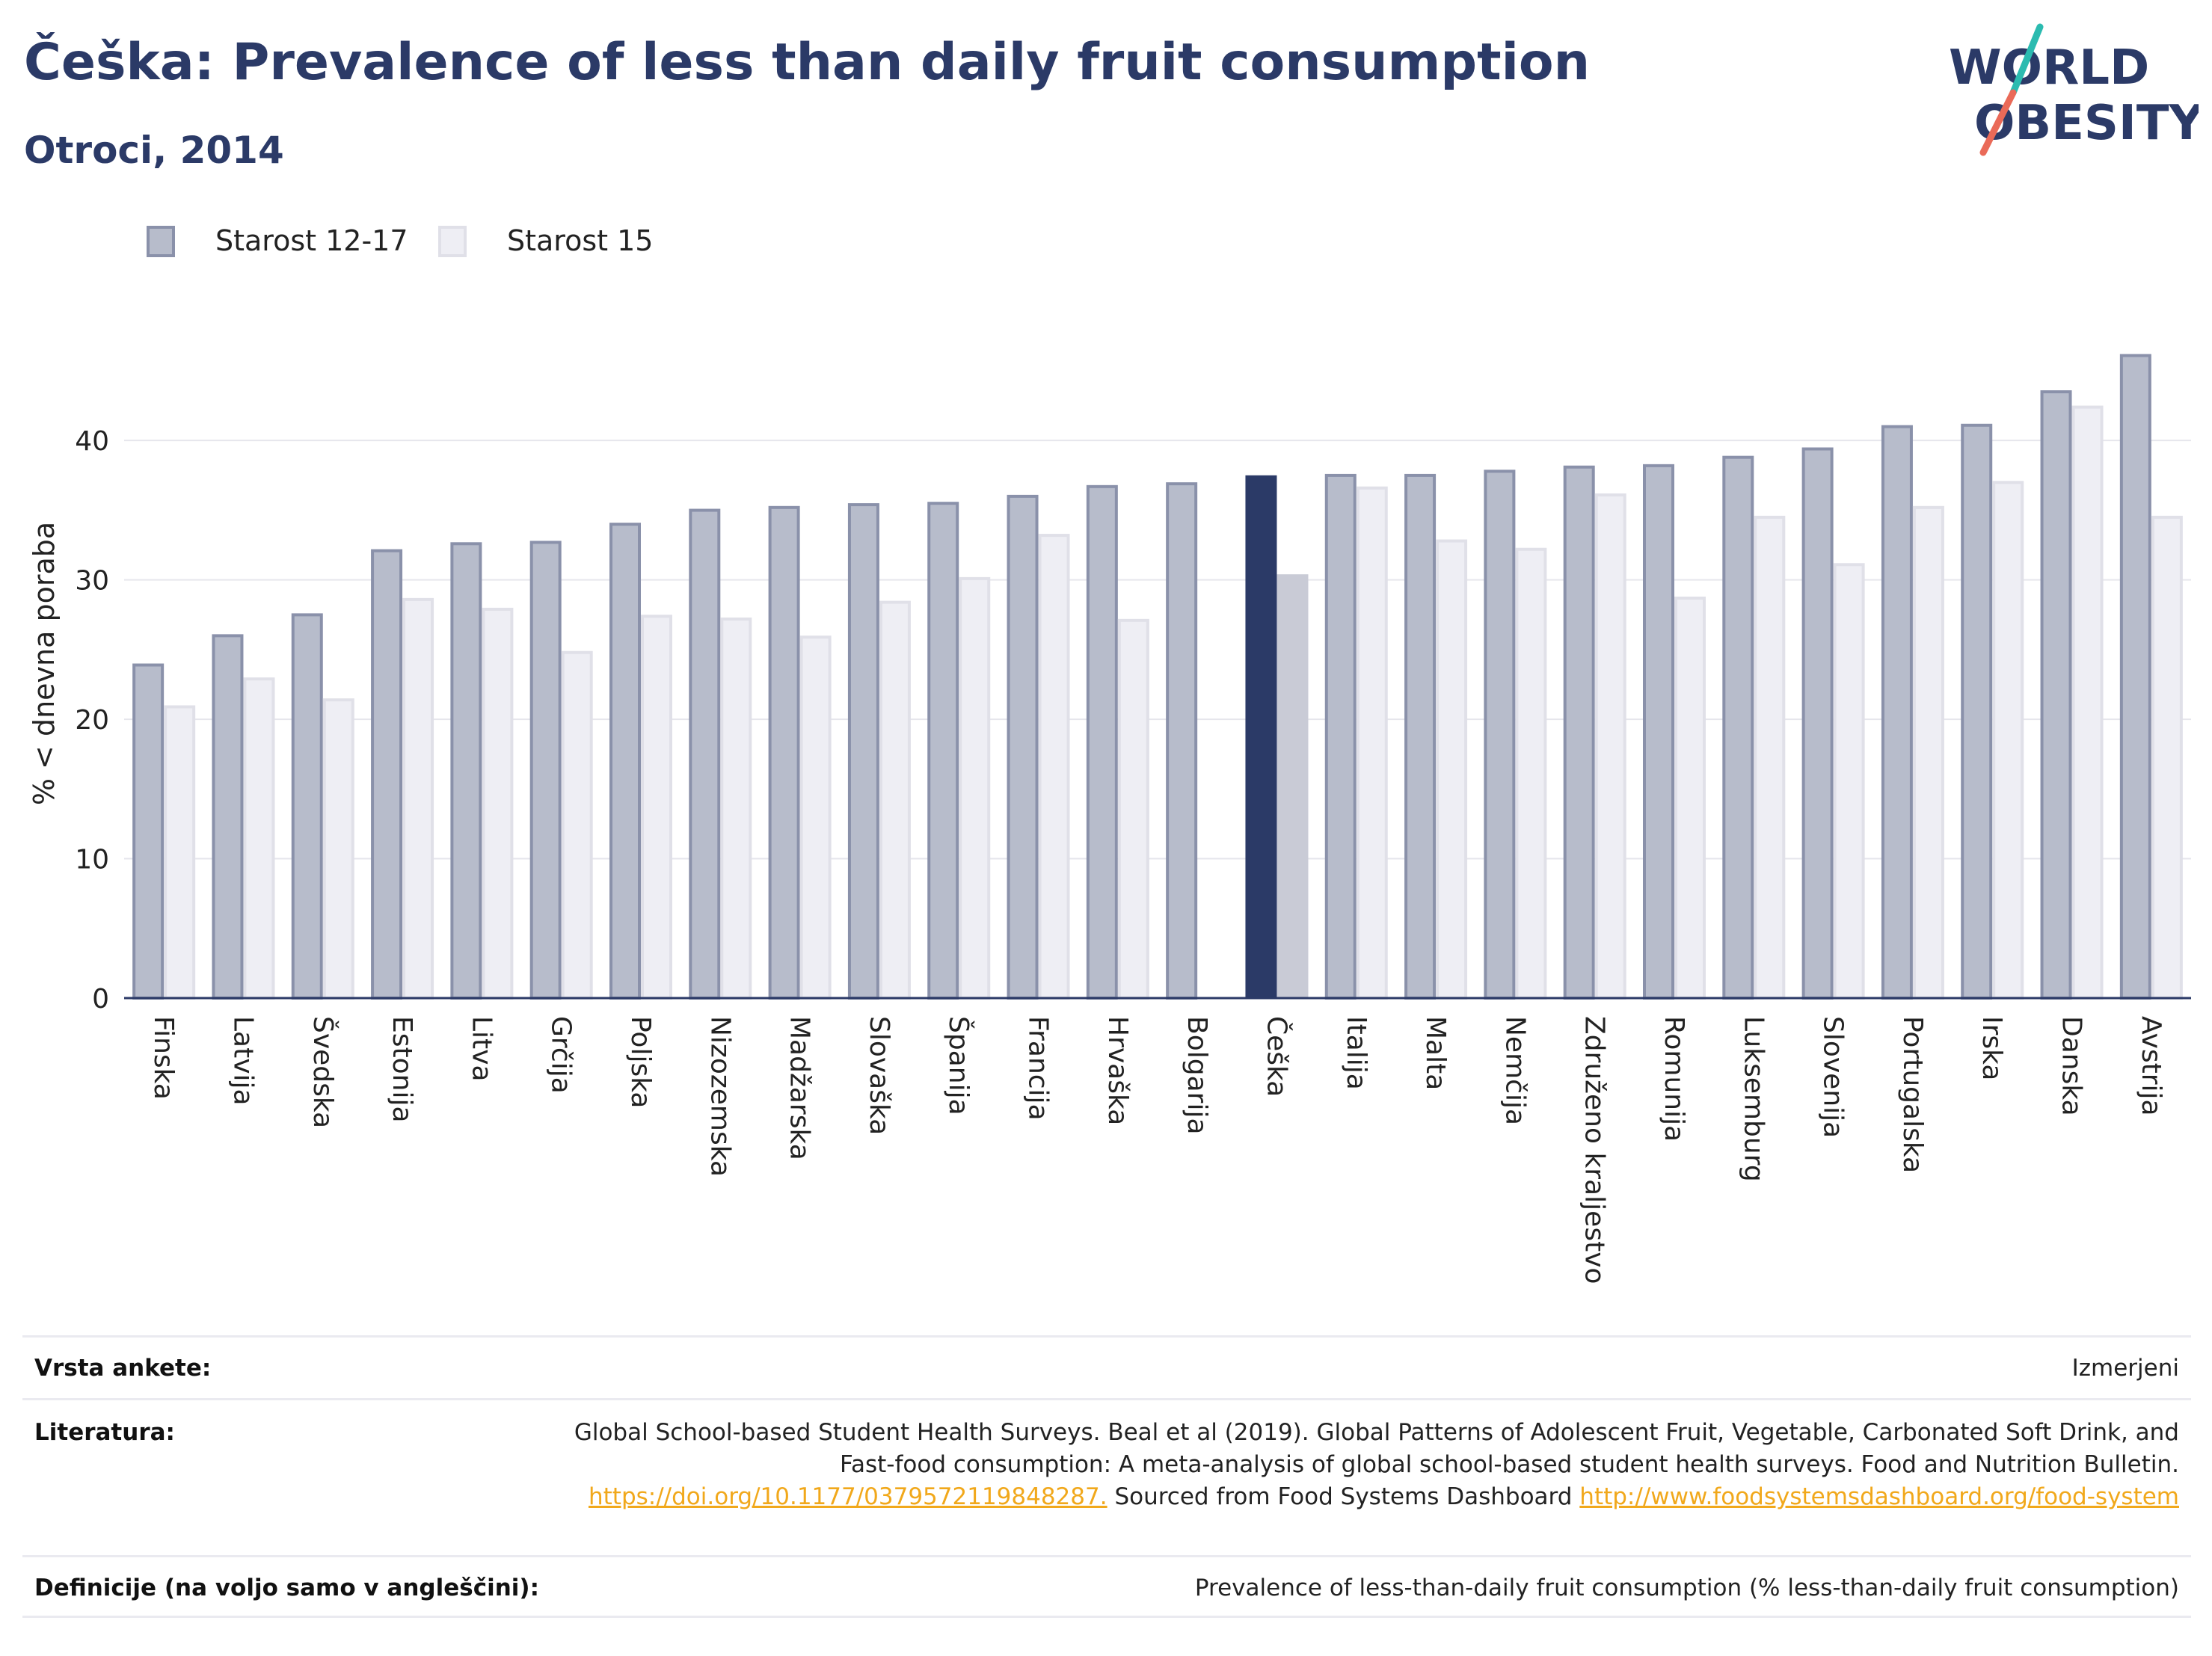 This screenshot has width=2212, height=1656. I want to click on logo-slash-teal, so click(2026, 59).